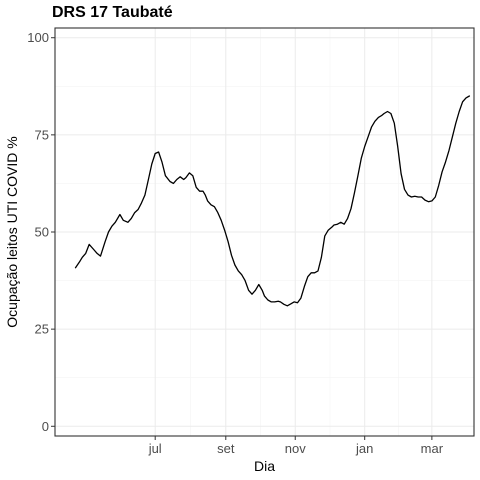 The height and width of the screenshot is (480, 480). Describe the element at coordinates (155, 448) in the screenshot. I see `x-tick-label: jul` at that location.